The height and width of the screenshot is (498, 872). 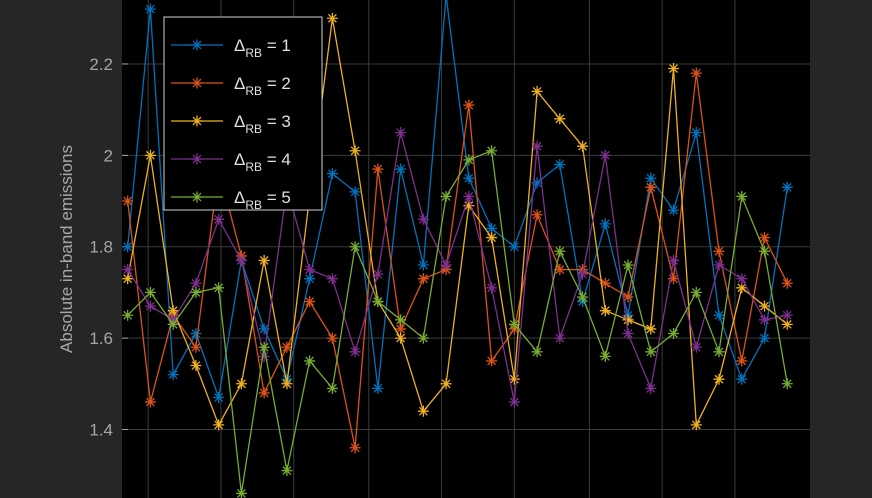 I want to click on legend-label: ΔRB = 4, so click(x=262, y=162).